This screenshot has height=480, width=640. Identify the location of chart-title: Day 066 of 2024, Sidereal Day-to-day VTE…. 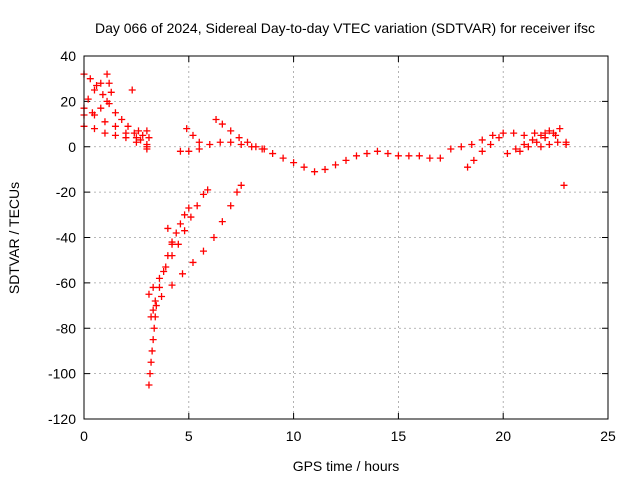
(345, 28).